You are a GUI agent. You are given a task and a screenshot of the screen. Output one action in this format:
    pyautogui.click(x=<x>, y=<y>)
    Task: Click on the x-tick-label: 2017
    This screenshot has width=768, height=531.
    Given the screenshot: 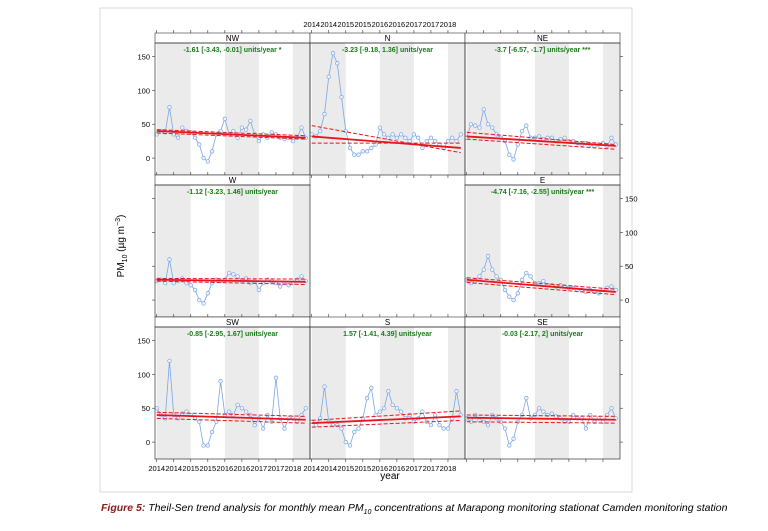 What is the action you would take?
    pyautogui.click(x=276, y=468)
    